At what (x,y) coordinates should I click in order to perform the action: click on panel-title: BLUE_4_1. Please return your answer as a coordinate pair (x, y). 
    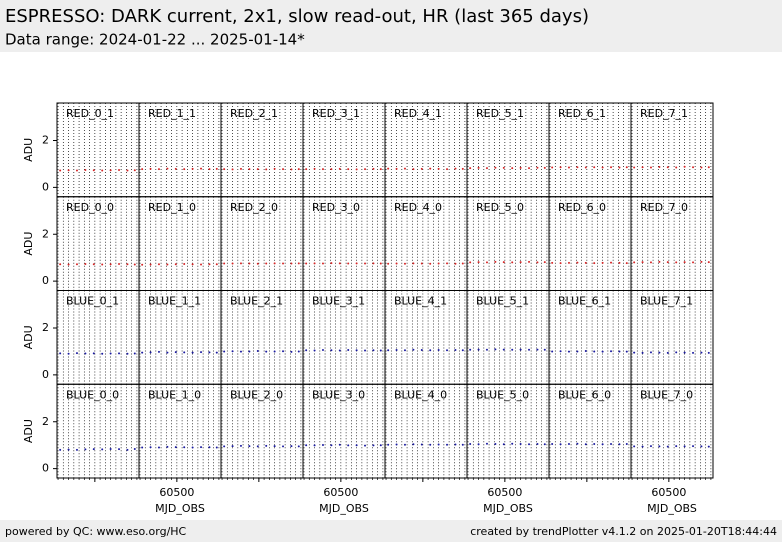
    Looking at the image, I should click on (420, 301).